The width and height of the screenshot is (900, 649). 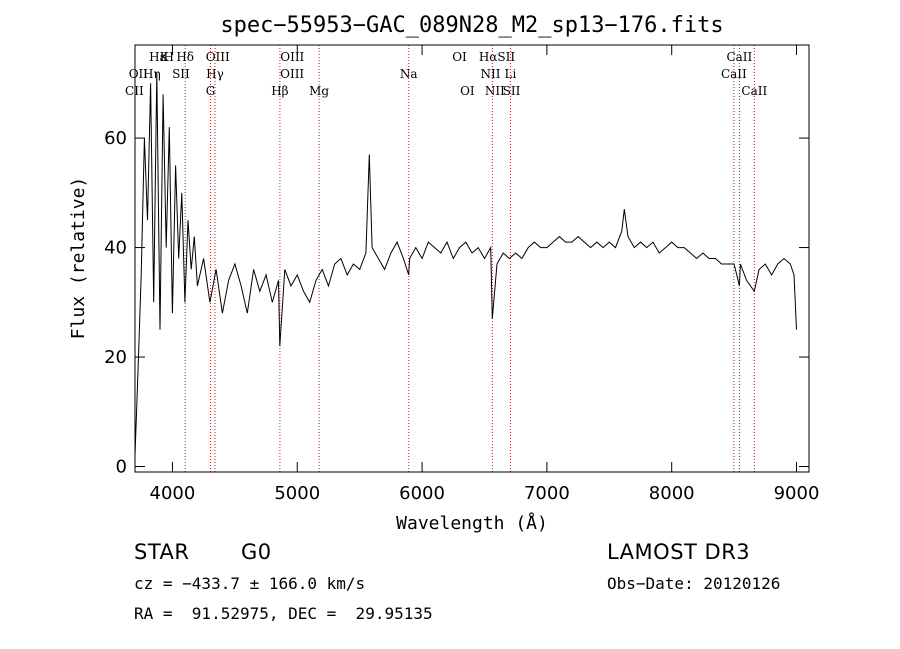 I want to click on line-label-2-5: NII, so click(x=495, y=91).